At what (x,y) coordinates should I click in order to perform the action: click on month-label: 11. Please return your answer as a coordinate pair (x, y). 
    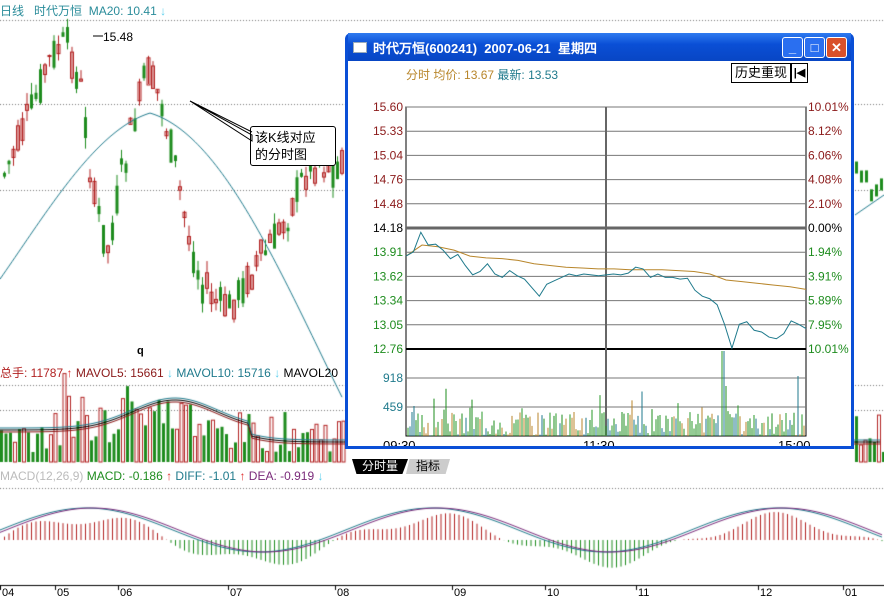
    Looking at the image, I should click on (644, 593).